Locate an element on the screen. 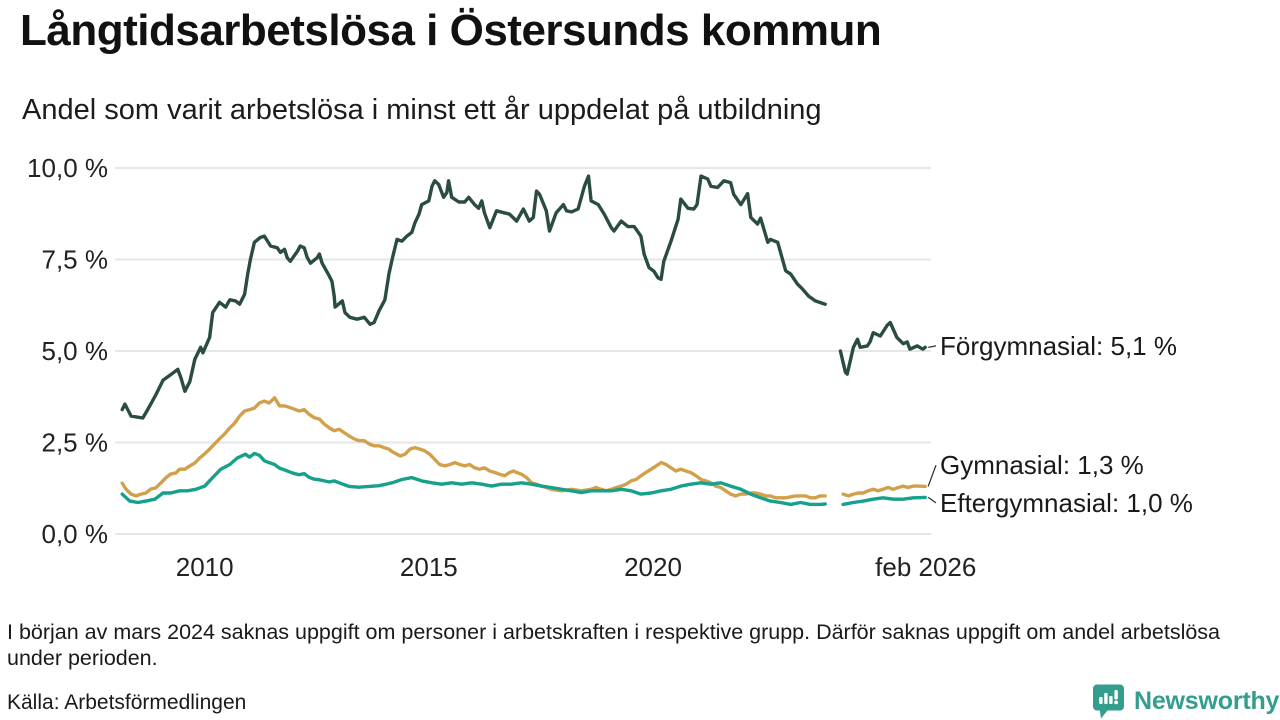 This screenshot has width=1280, height=720. label-connector-eftergymnasial is located at coordinates (932, 500).